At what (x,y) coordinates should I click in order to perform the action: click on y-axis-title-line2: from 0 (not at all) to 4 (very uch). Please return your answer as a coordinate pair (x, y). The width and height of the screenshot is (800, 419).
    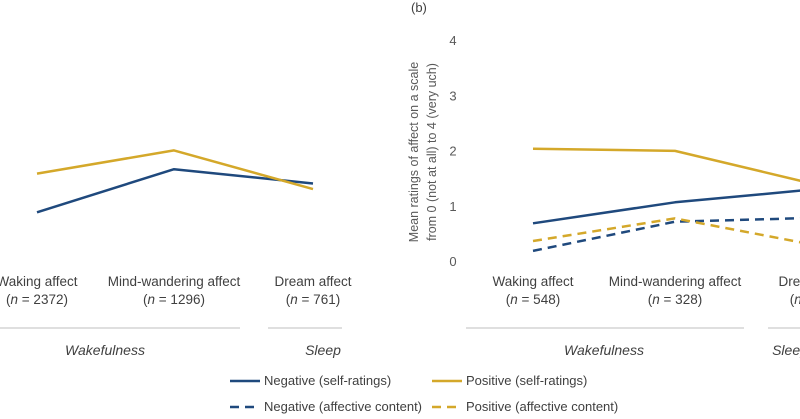
    Looking at the image, I should click on (432, 152).